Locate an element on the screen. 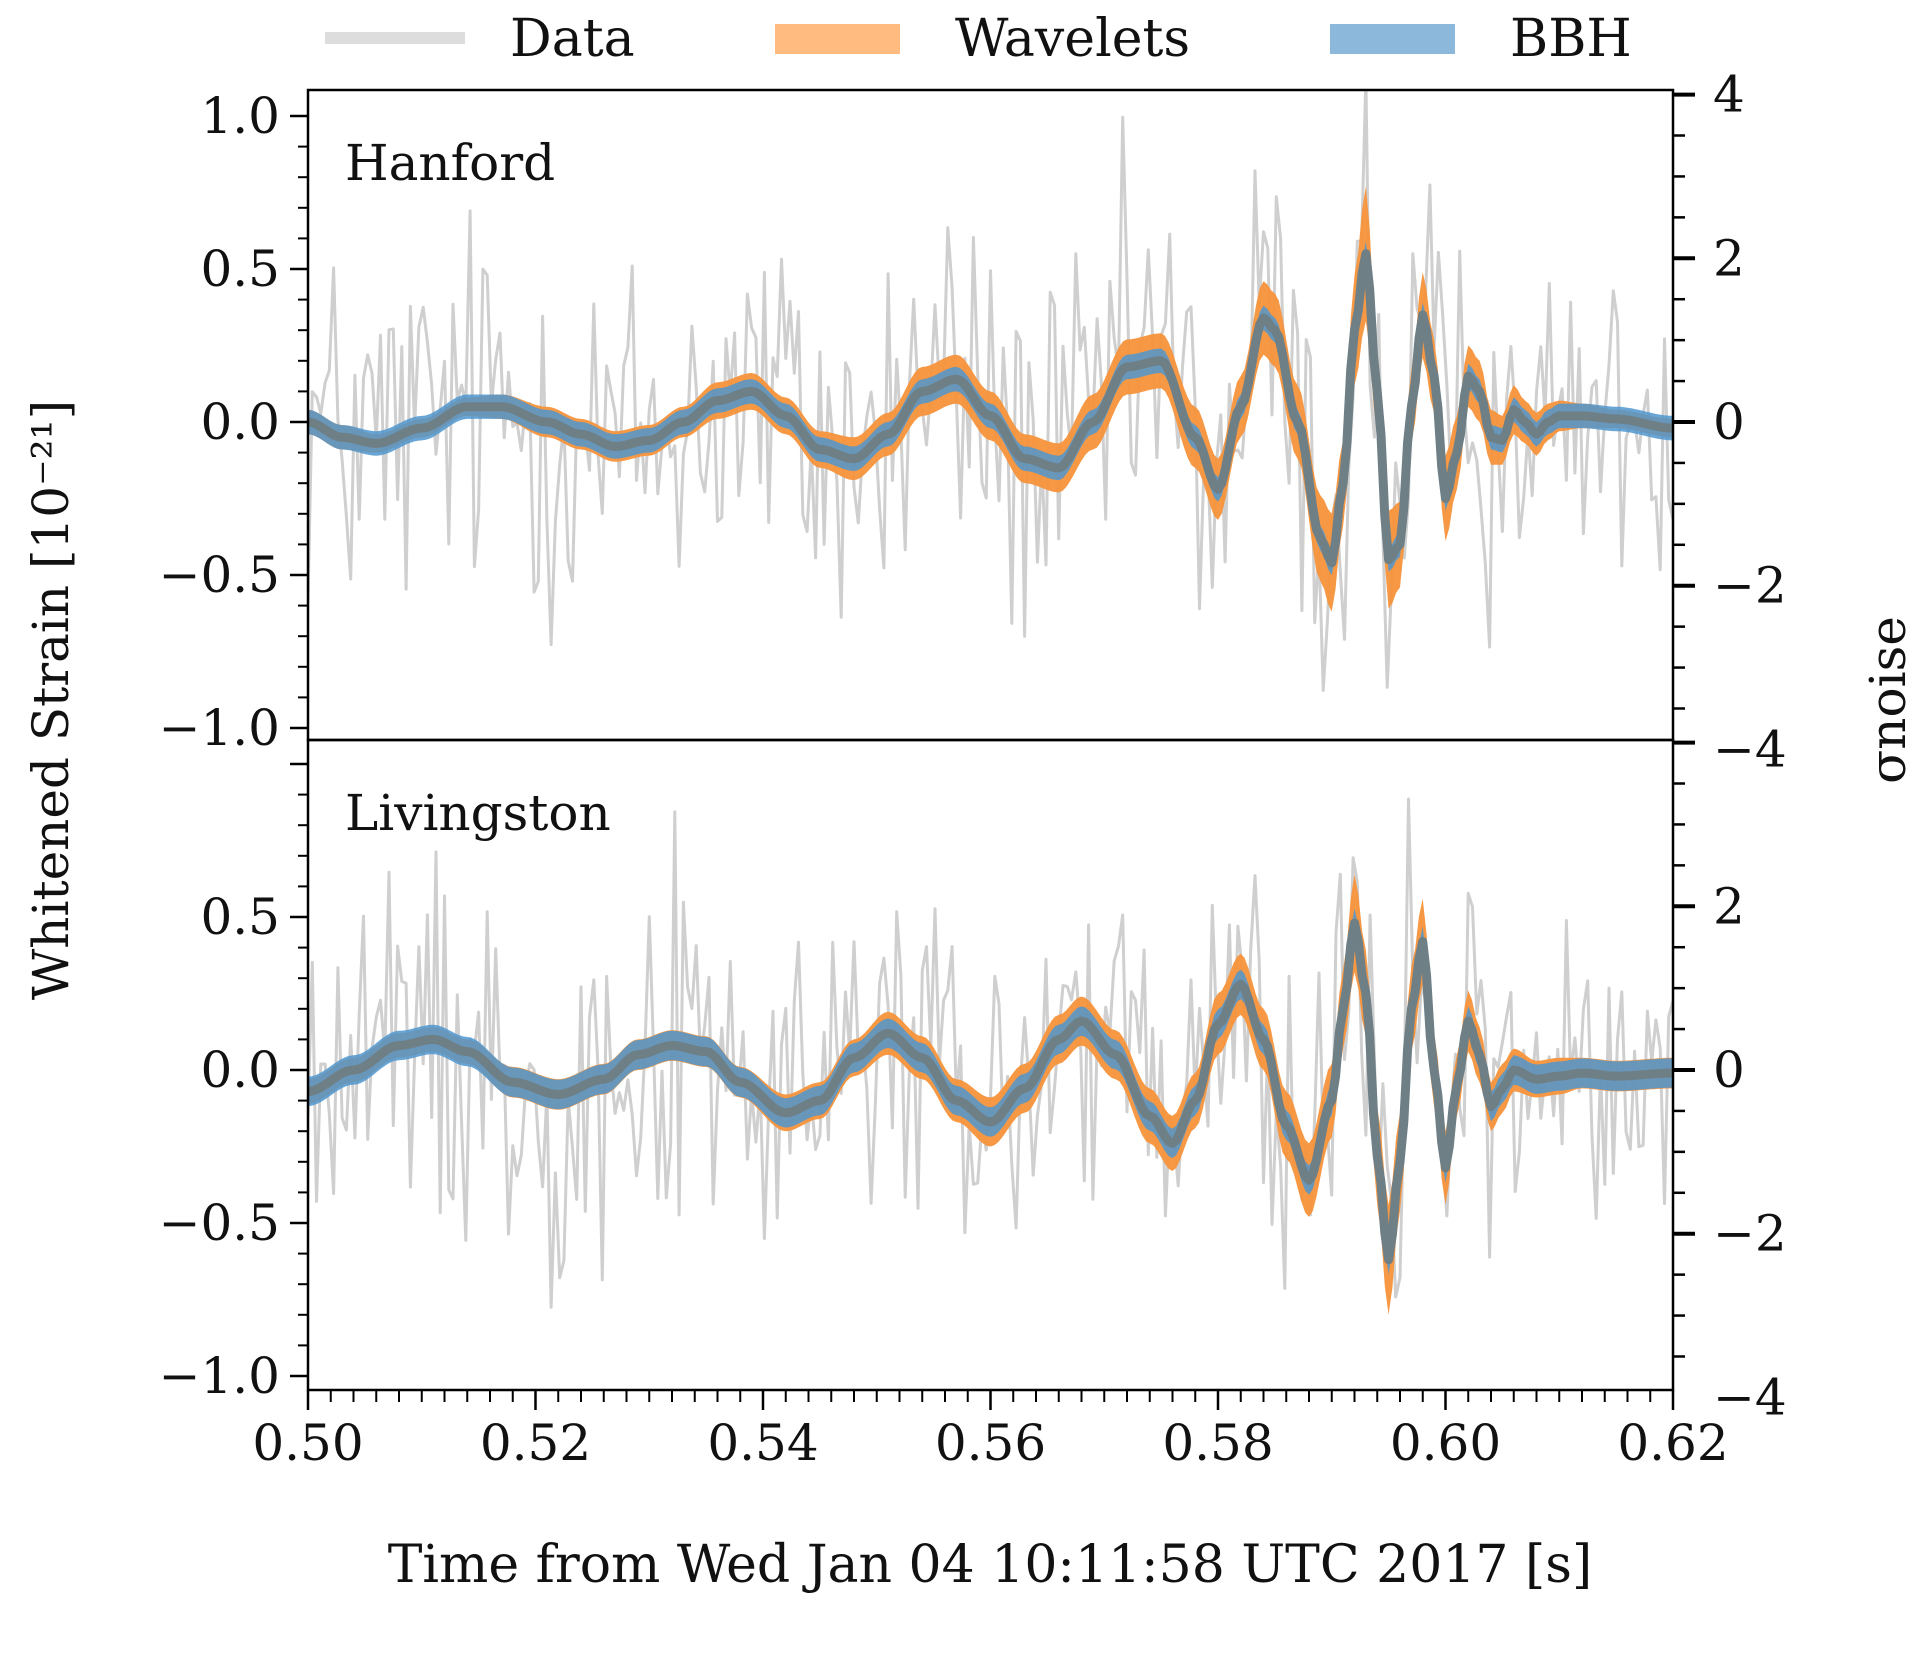  legend-swatch-wavelets is located at coordinates (837, 39).